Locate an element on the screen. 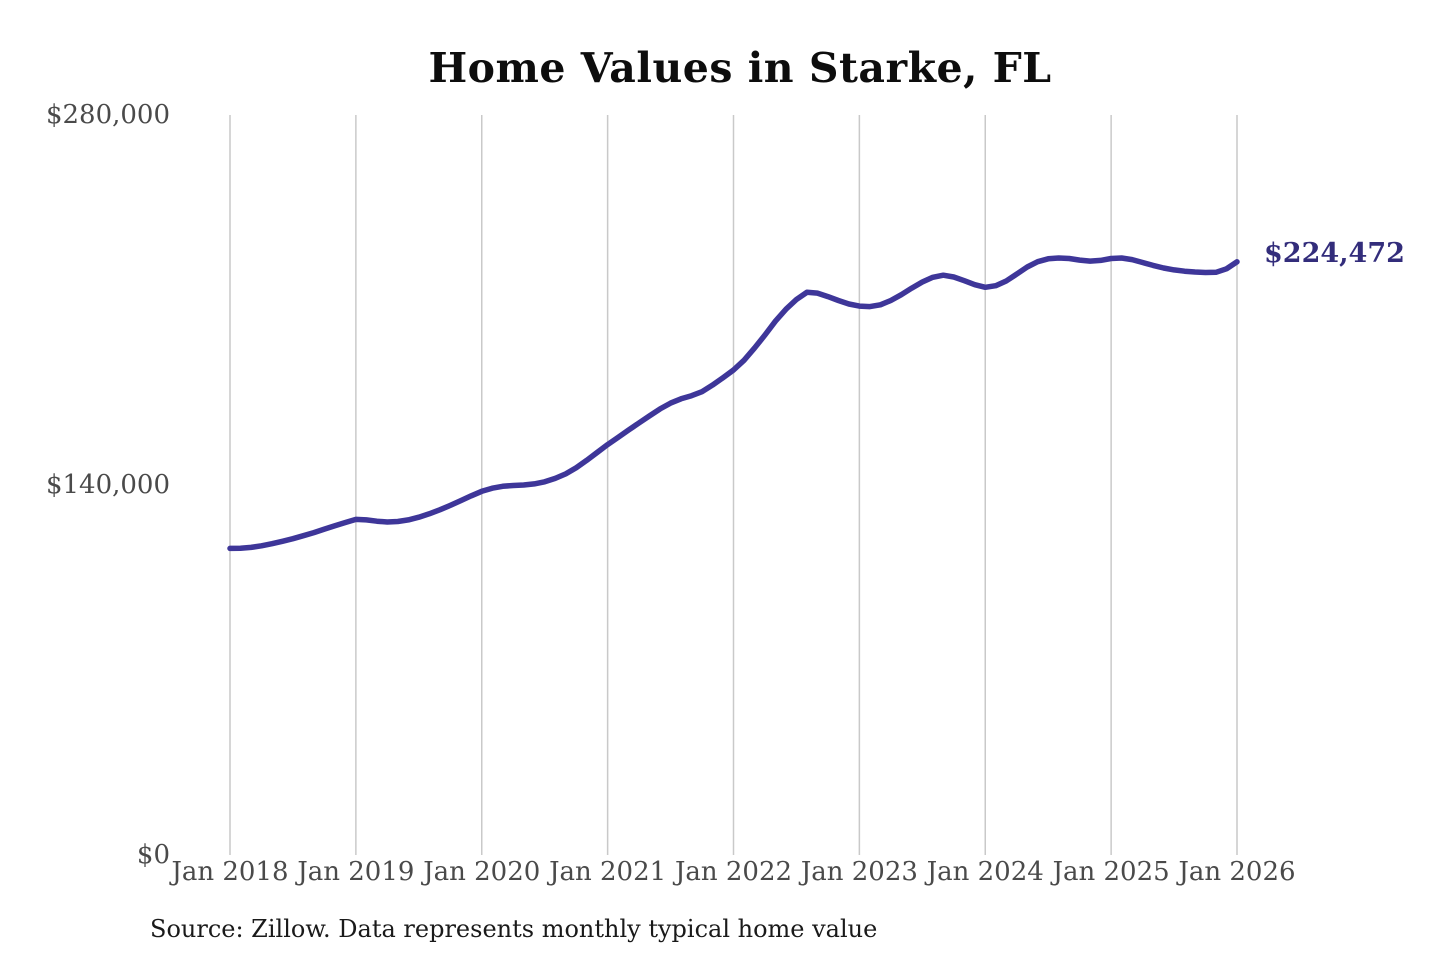 The width and height of the screenshot is (1440, 960). x-tick-label: Jan 2019 is located at coordinates (356, 872).